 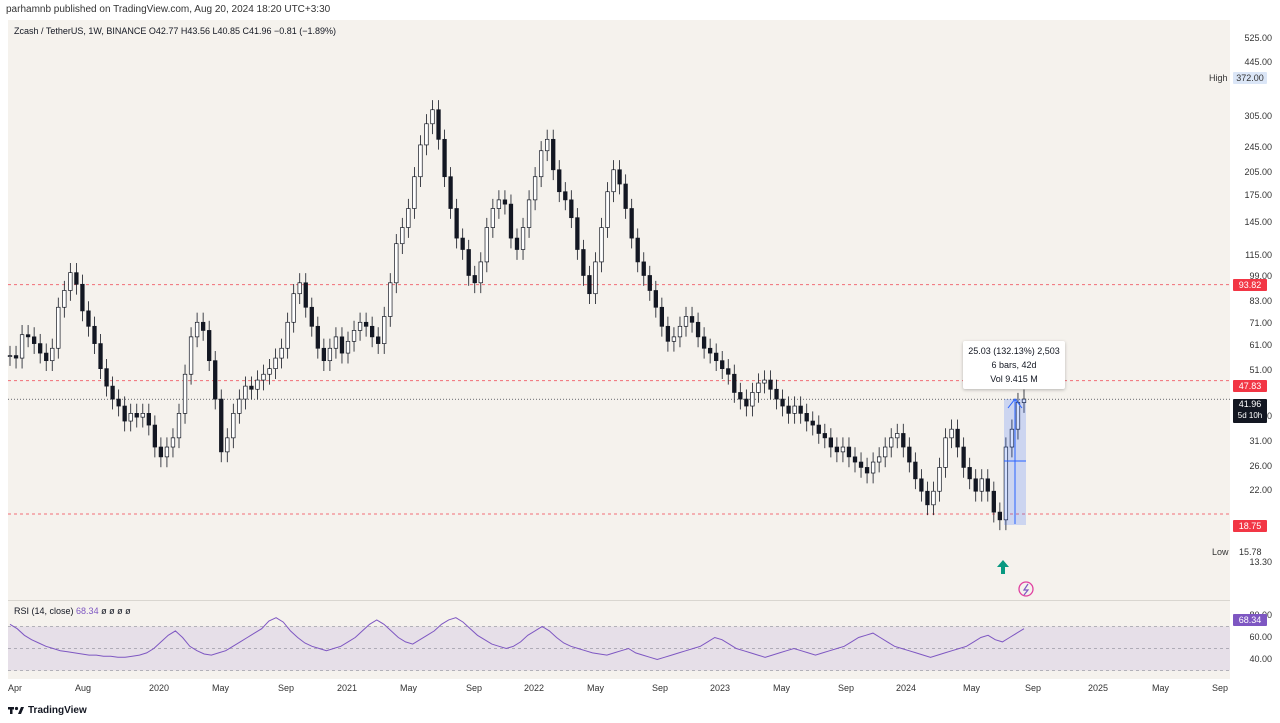 I want to click on countdown: 5d 10h, so click(x=1250, y=415).